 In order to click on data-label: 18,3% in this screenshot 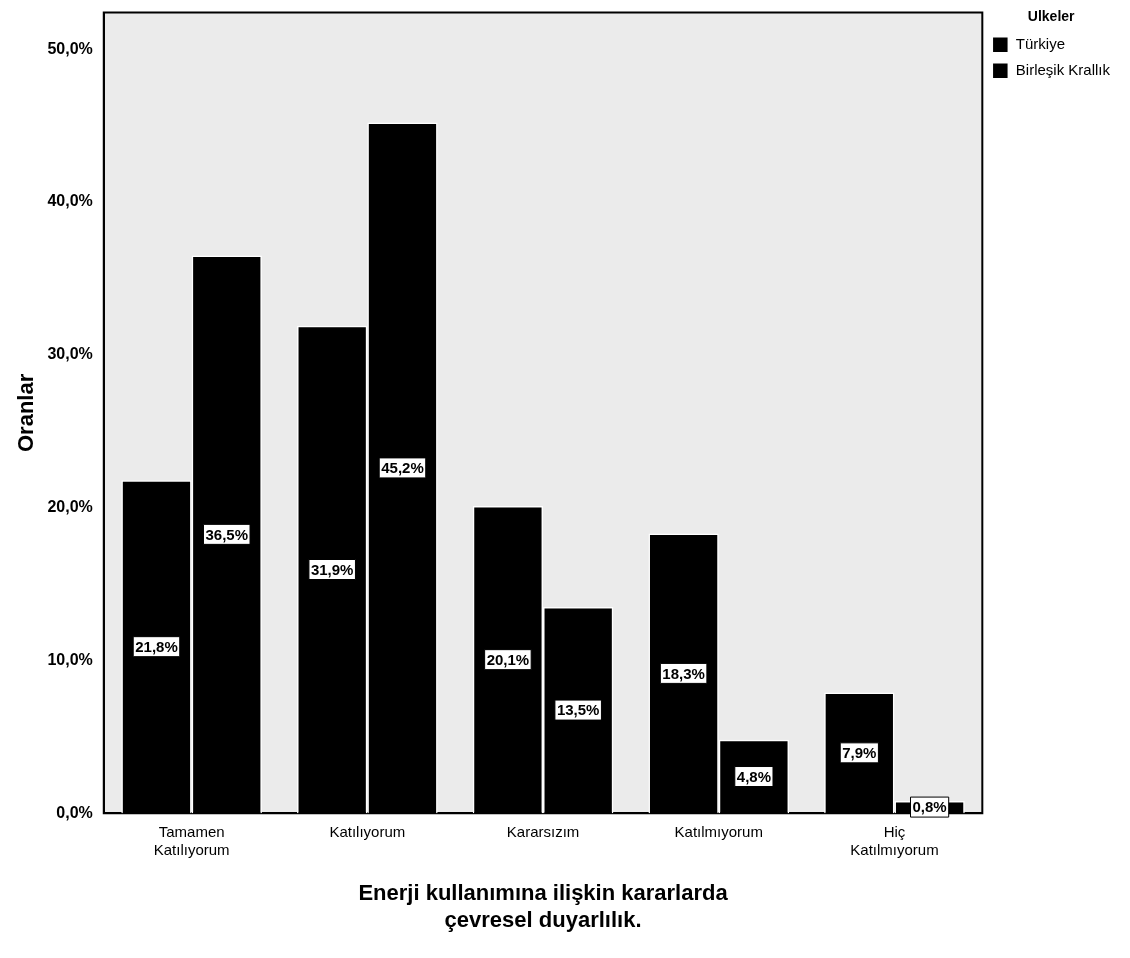, I will do `click(683, 673)`.